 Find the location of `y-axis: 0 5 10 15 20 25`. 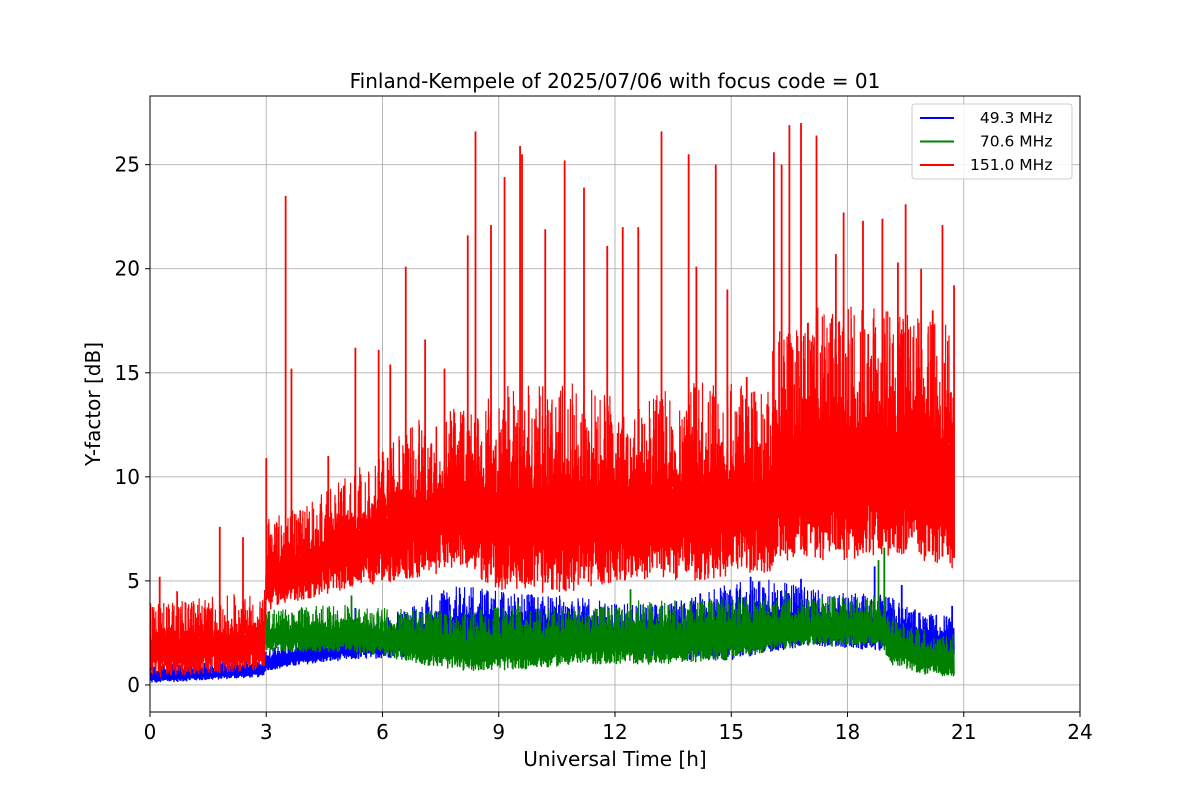

y-axis: 0 5 10 15 20 25 is located at coordinates (132, 425).